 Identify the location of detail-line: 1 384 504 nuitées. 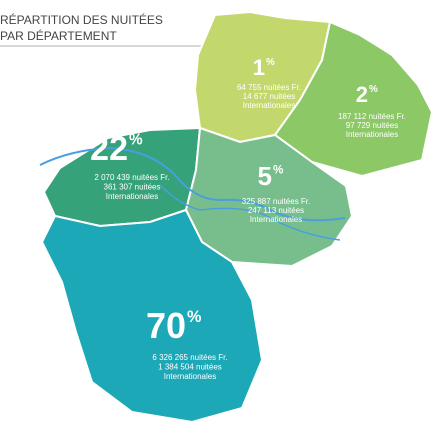
(190, 367).